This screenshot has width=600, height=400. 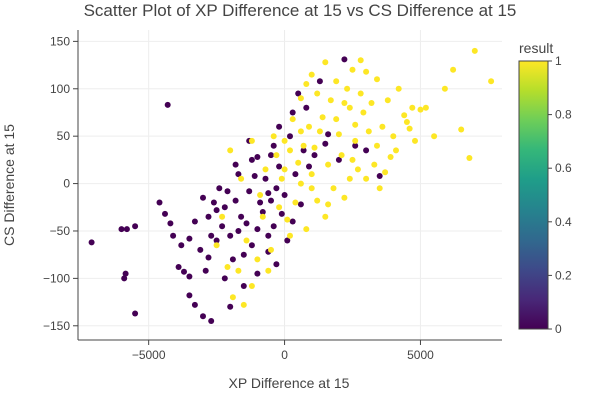 What do you see at coordinates (60, 183) in the screenshot?
I see `y-axis-ticks: −150 −100 −50 0 50 100 150` at bounding box center [60, 183].